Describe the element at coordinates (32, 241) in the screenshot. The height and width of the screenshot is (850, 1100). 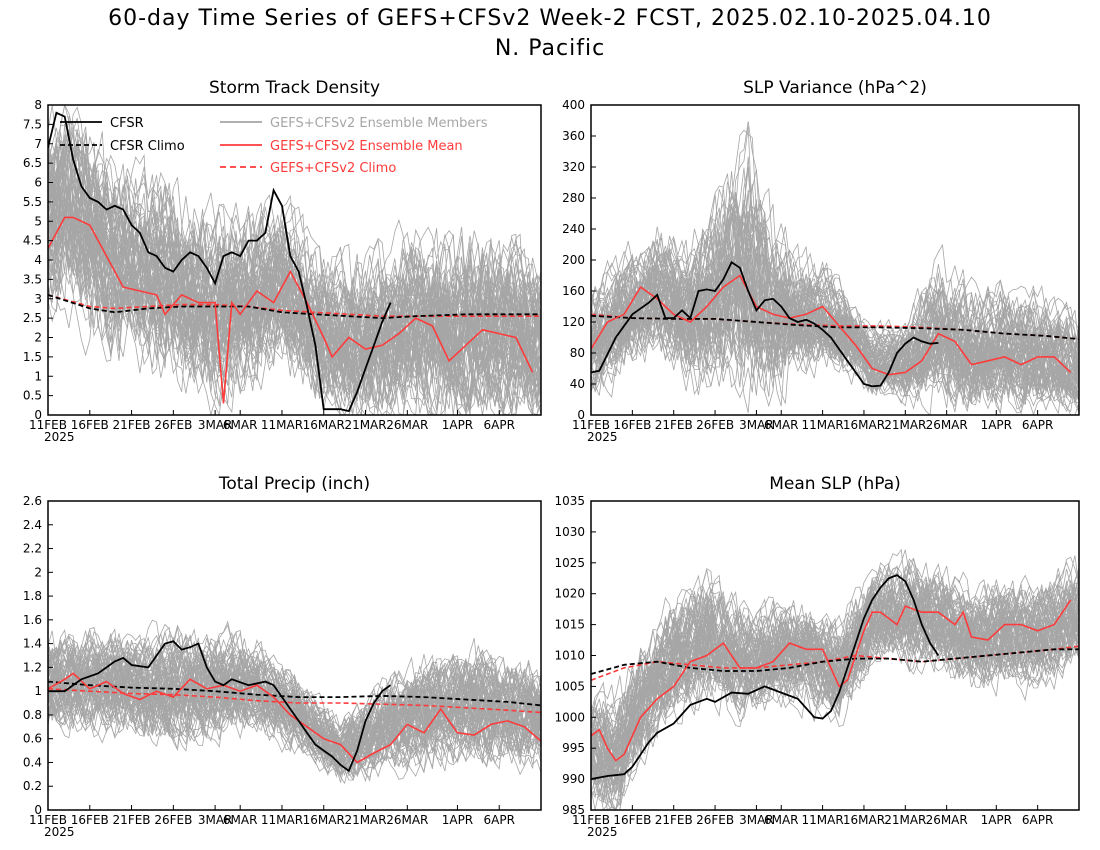
I see `y-tick-label: 4.5` at that location.